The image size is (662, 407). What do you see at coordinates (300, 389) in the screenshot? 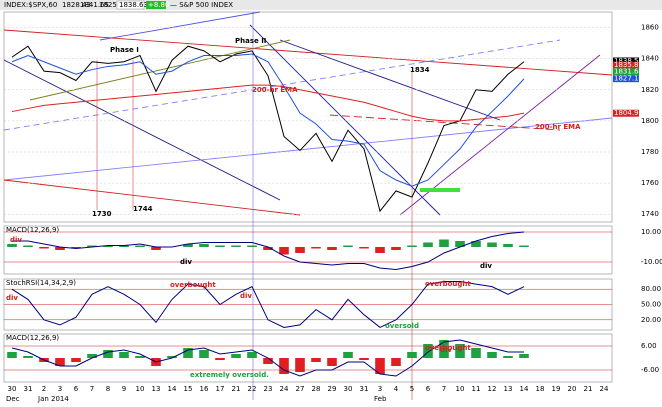
I see `x-tick-label: 27` at bounding box center [300, 389].